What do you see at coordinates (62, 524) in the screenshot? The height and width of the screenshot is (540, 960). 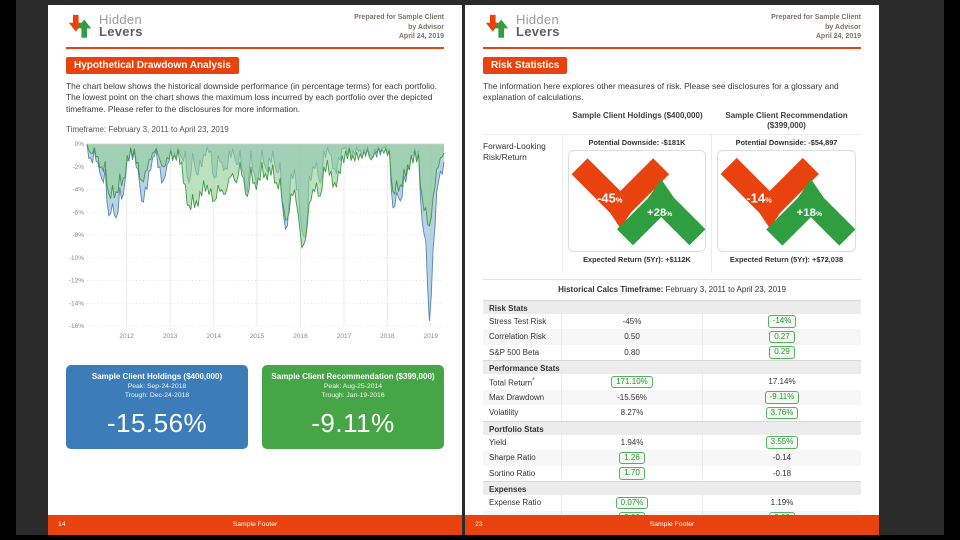 I see `page-number: 14` at bounding box center [62, 524].